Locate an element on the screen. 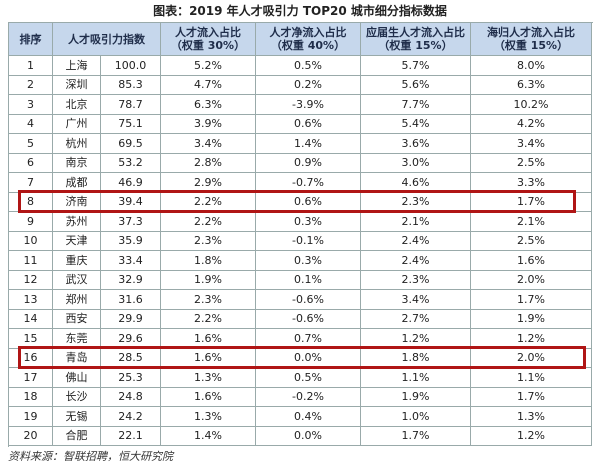 The image size is (600, 465). table-cell: 广州 is located at coordinates (77, 124).